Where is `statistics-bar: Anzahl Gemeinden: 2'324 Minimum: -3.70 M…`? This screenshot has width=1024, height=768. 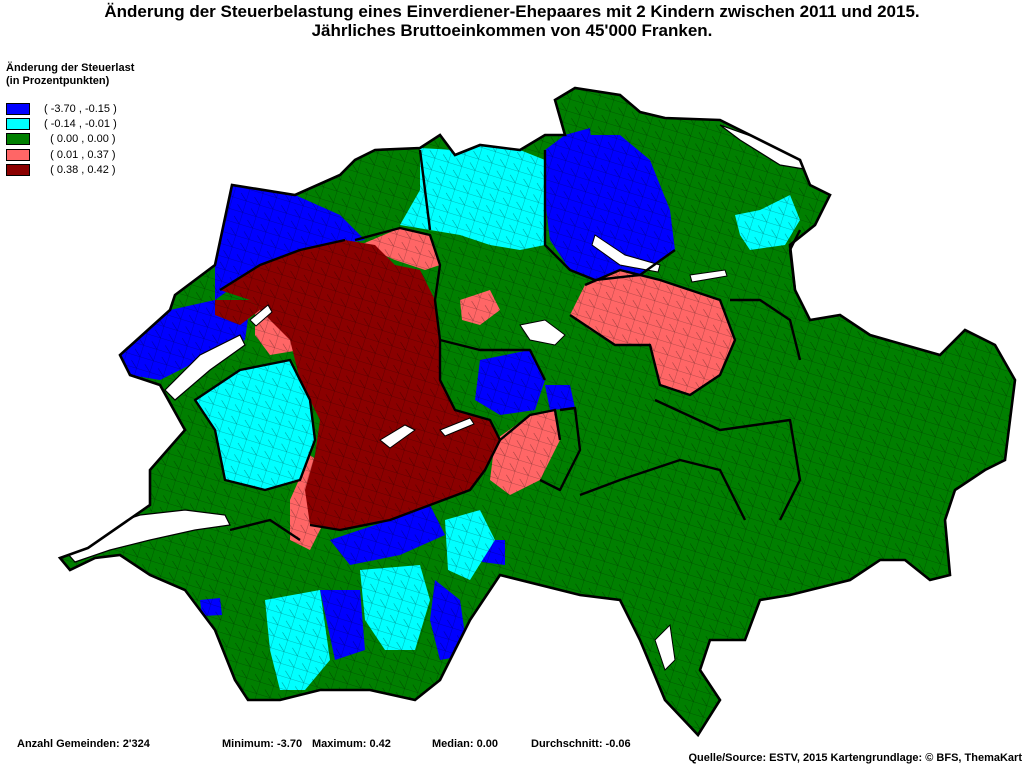 statistics-bar: Anzahl Gemeinden: 2'324 Minimum: -3.70 M… is located at coordinates (512, 745).